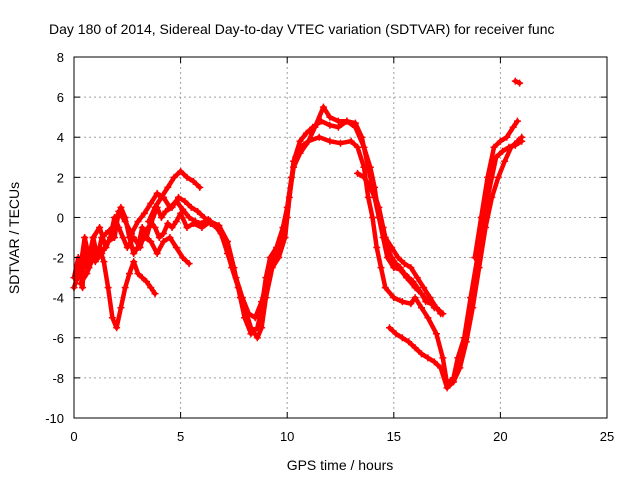 This screenshot has width=640, height=480. Describe the element at coordinates (340, 465) in the screenshot. I see `x-axis-label: GPS time / hours` at that location.